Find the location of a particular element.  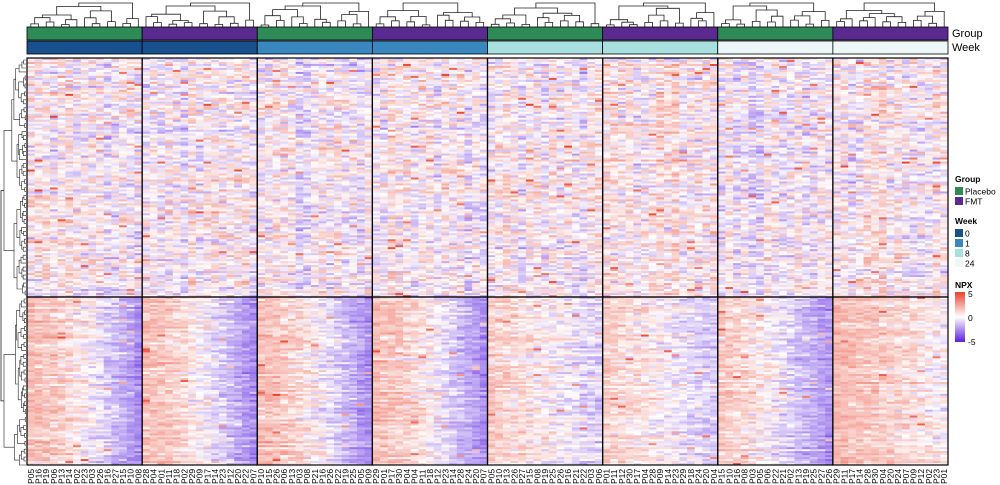

week-annotation-block is located at coordinates (660, 47).